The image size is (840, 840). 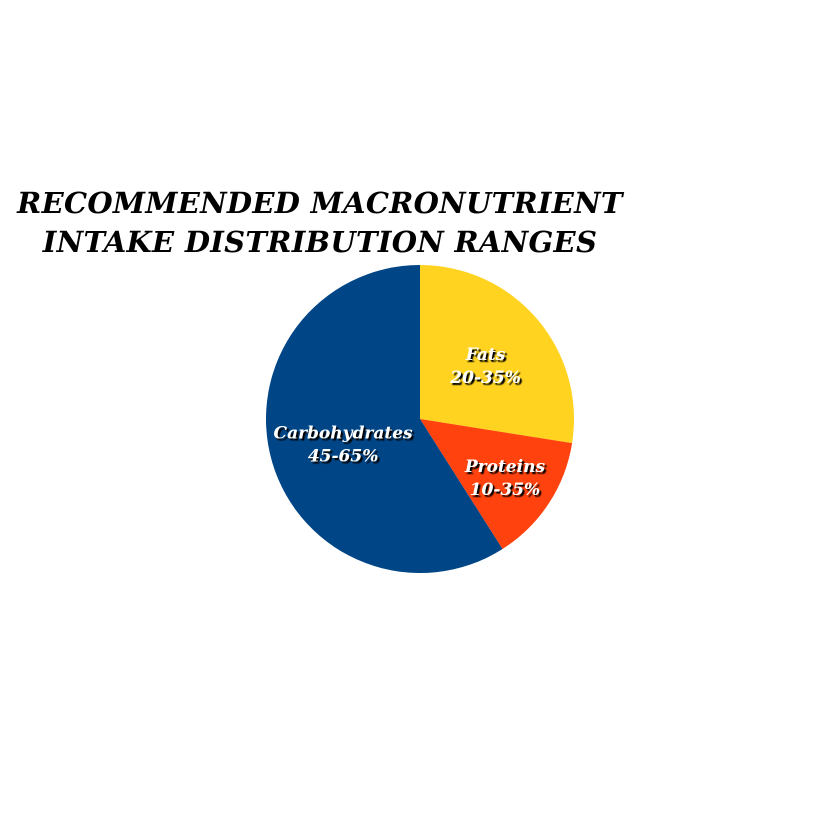 What do you see at coordinates (485, 355) in the screenshot?
I see `slice-label-fats: Fats` at bounding box center [485, 355].